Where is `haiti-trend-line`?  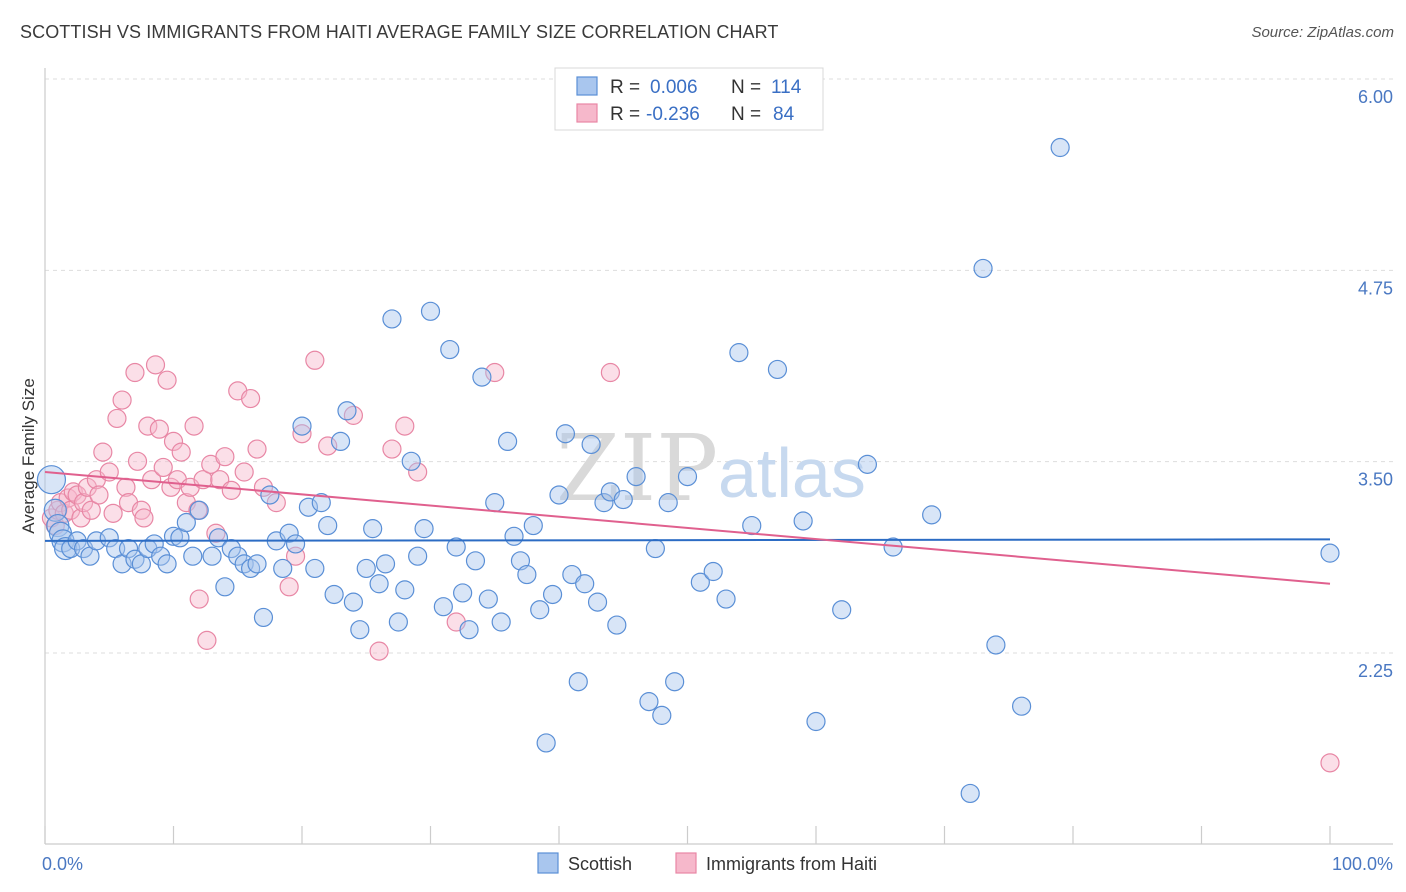 haiti-trend-line is located at coordinates (687, 528).